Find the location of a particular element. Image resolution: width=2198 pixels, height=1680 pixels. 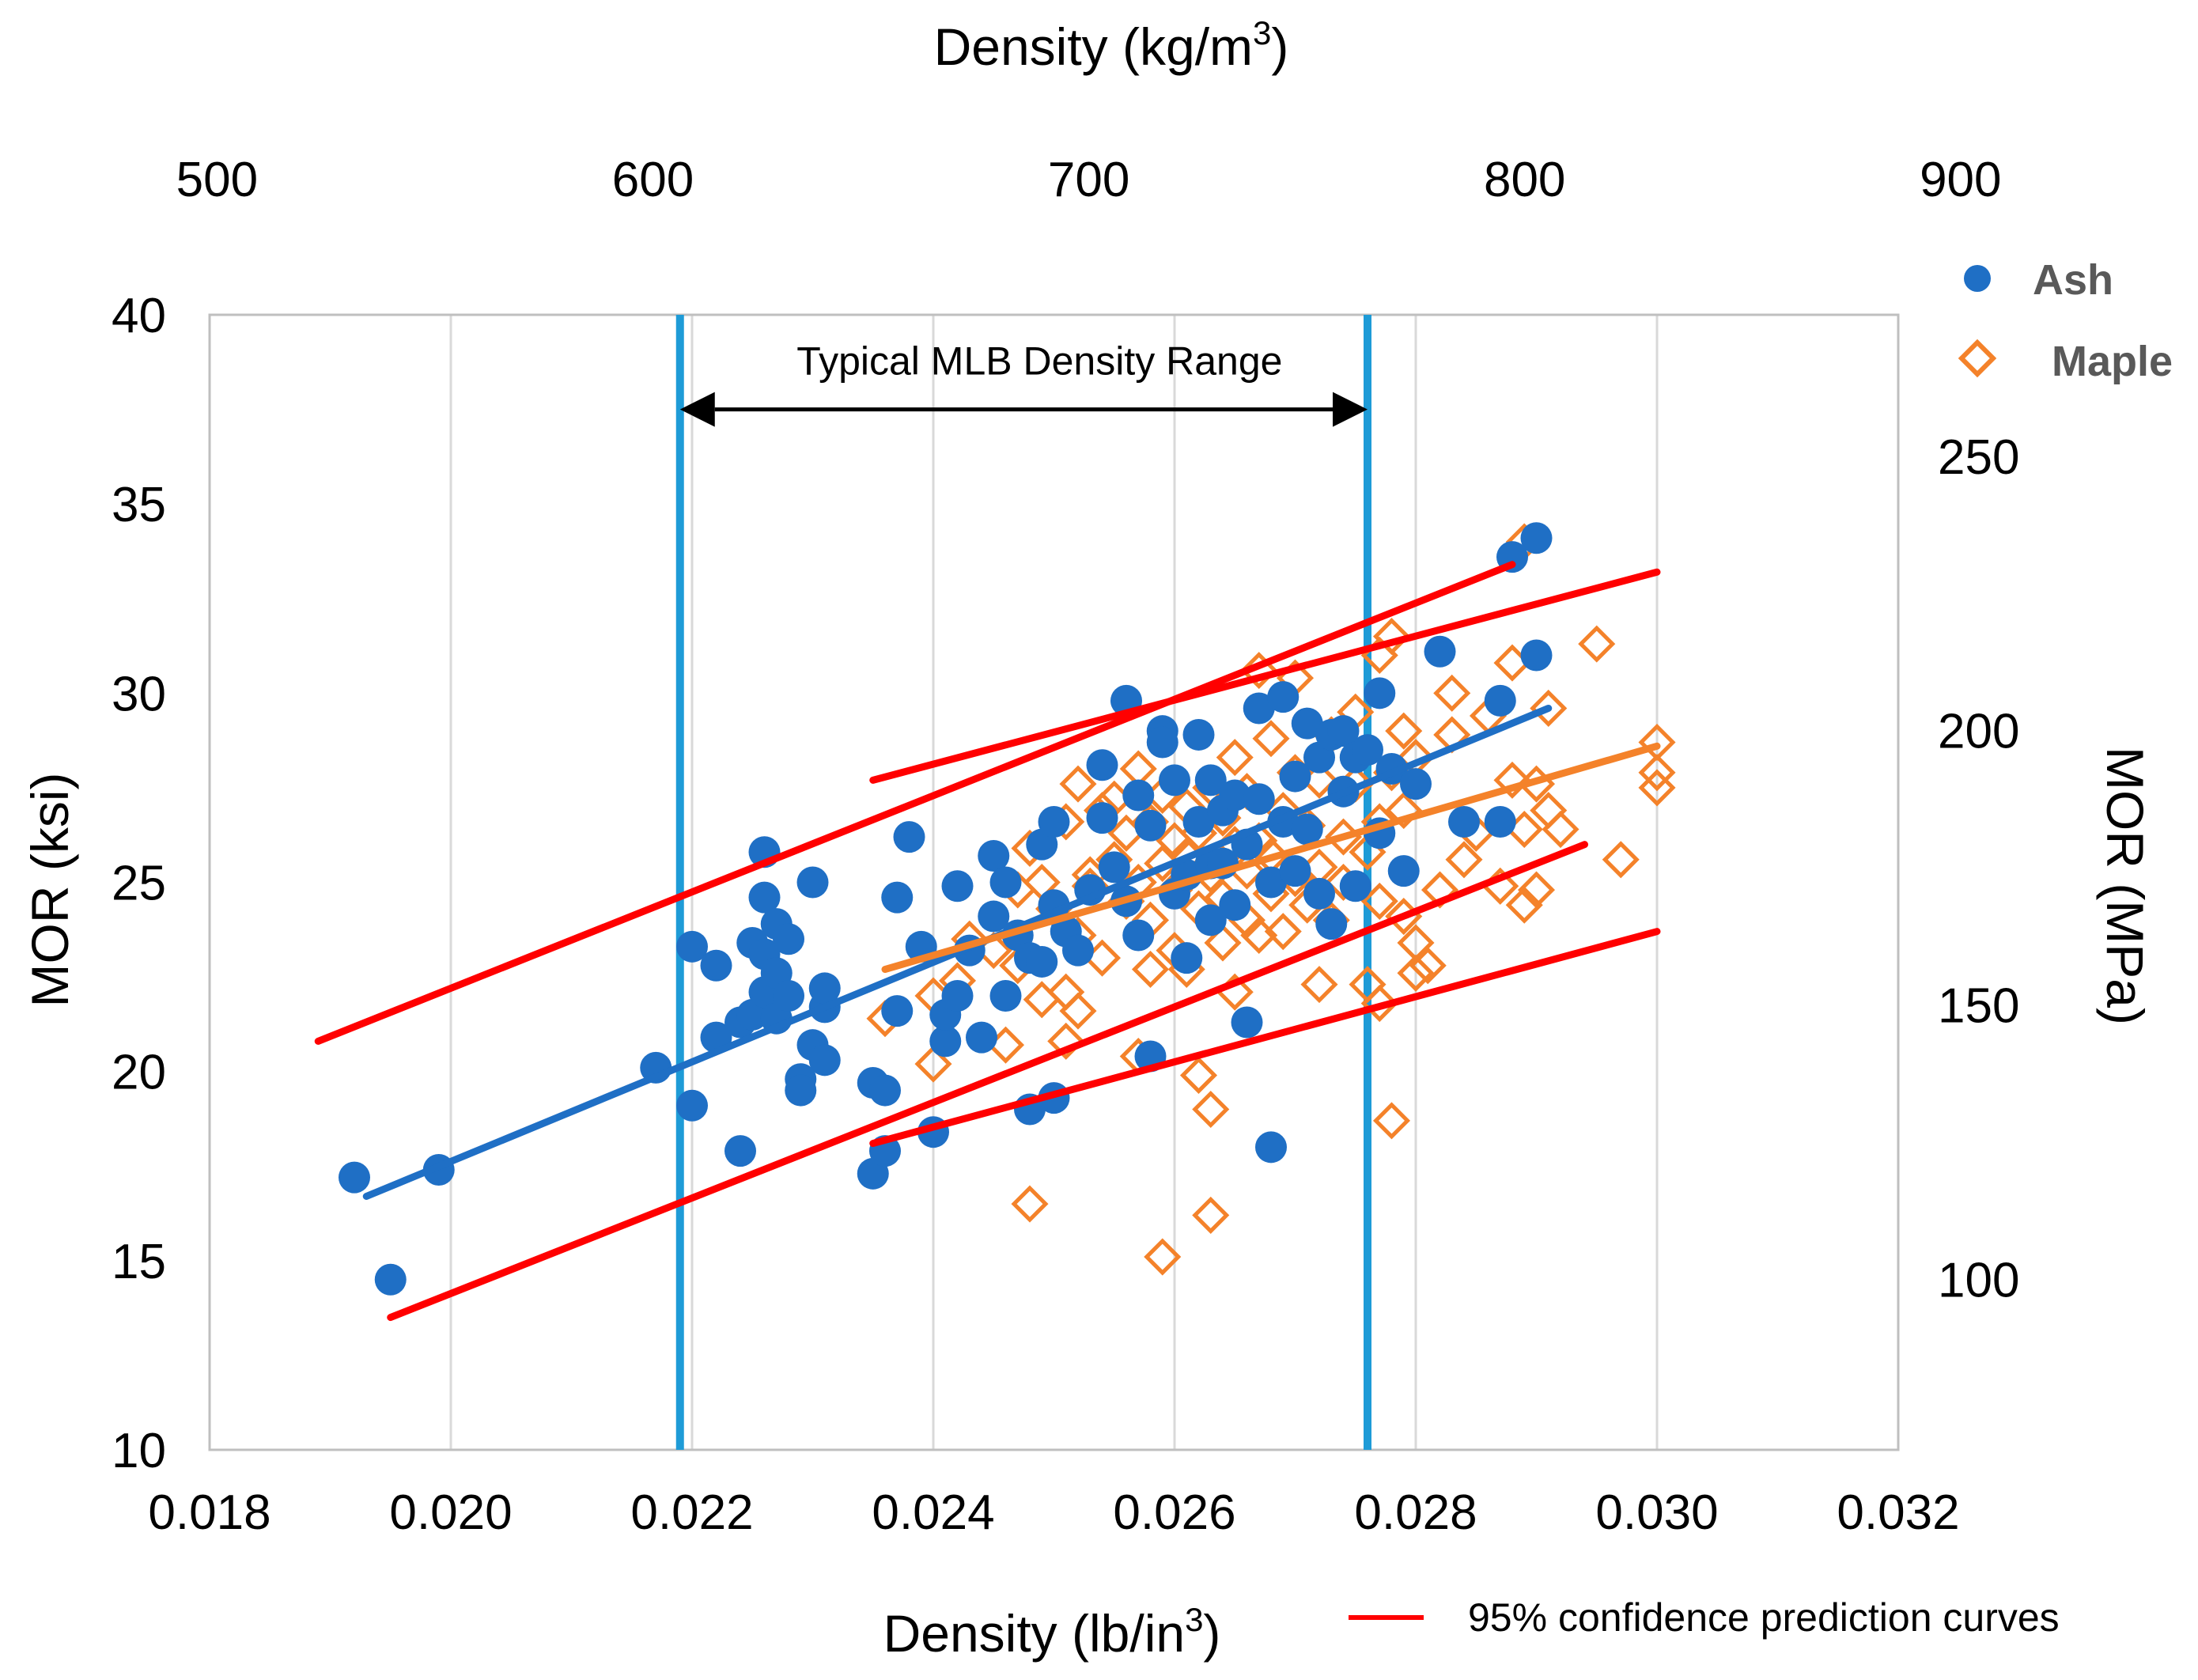

x-top-tick-0: 500 is located at coordinates (217, 180).